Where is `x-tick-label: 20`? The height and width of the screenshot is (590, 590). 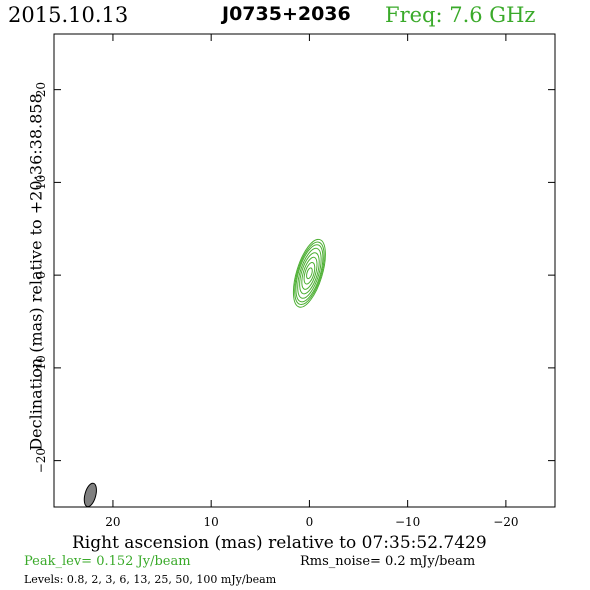
x-tick-label: 20 is located at coordinates (112, 522).